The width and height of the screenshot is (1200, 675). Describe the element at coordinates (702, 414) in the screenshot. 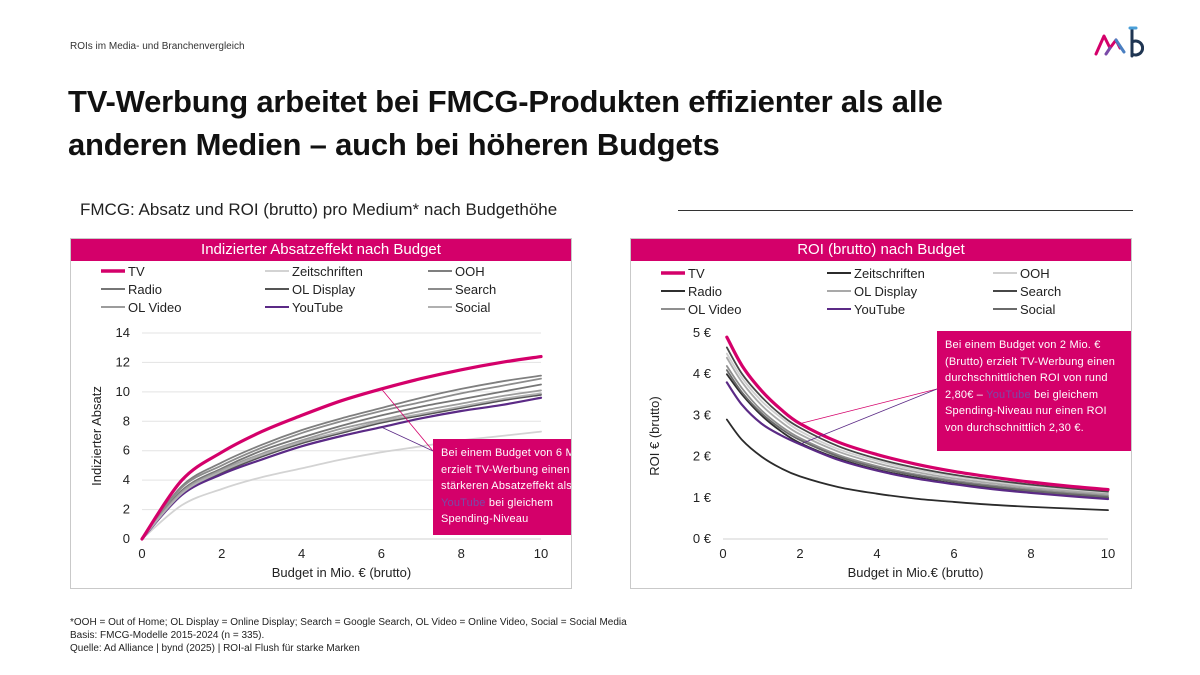

I see `roi-y-tick-label: 3 €` at that location.